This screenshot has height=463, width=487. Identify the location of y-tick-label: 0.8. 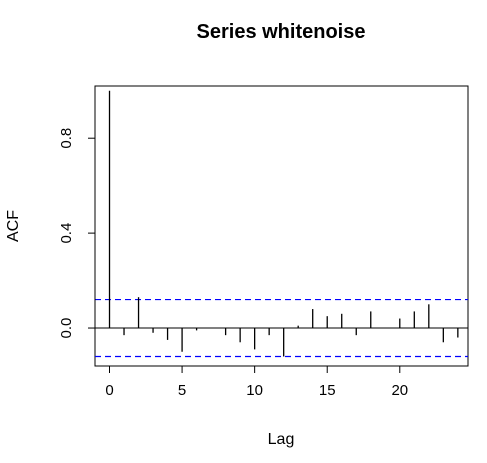
(66, 138).